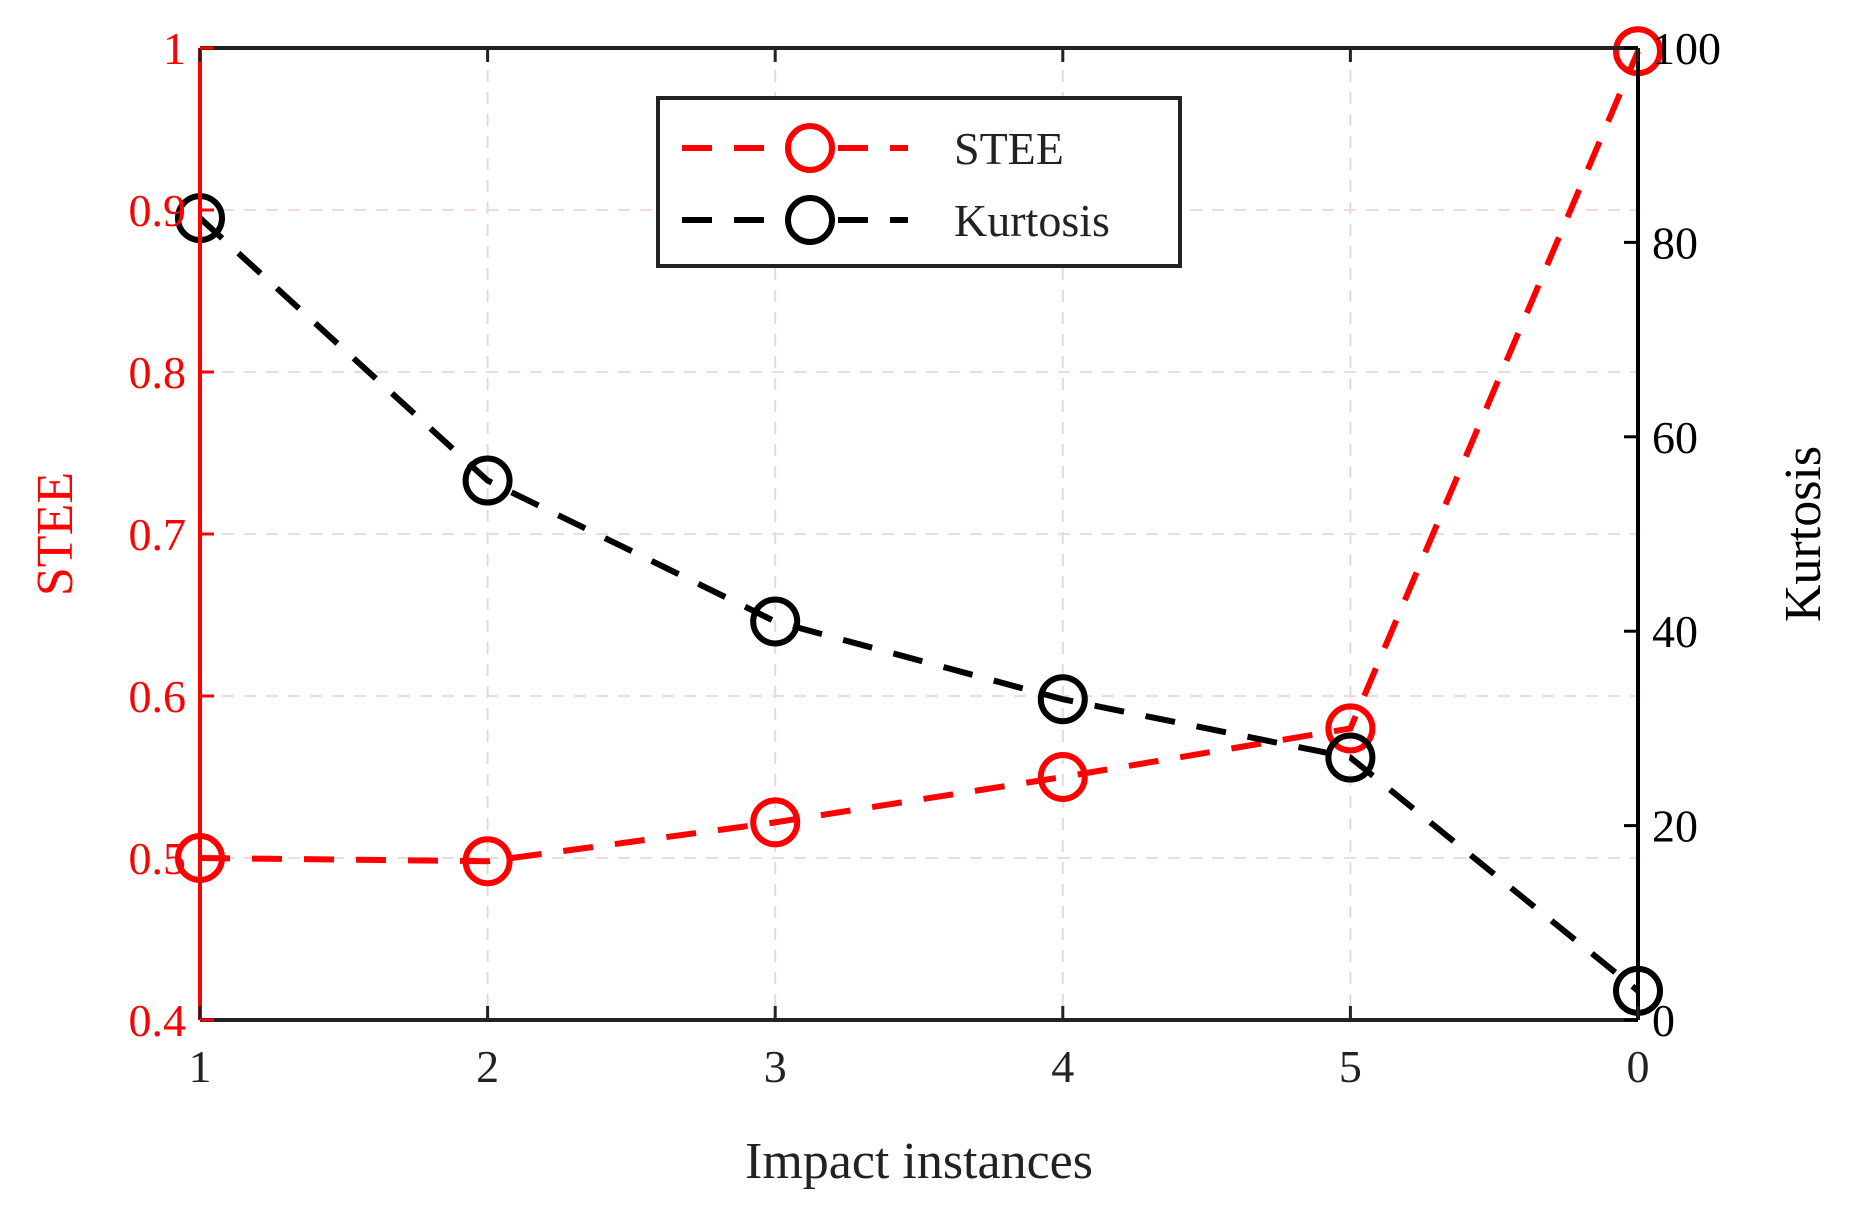  I want to click on left-y-tick-label: 0.5, so click(158, 858).